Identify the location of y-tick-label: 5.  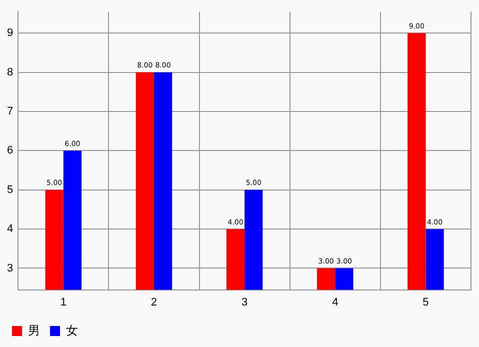
(10, 190).